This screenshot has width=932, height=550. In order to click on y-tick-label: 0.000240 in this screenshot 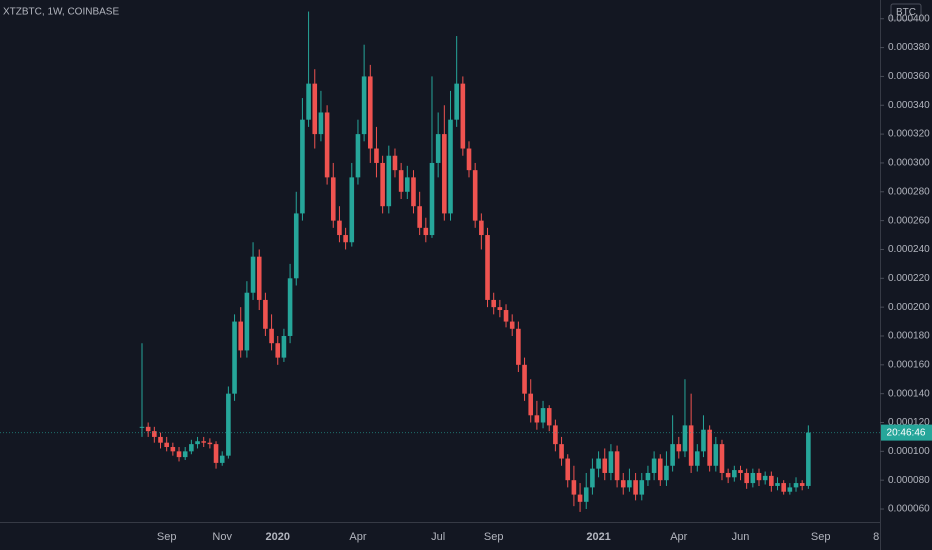, I will do `click(909, 249)`.